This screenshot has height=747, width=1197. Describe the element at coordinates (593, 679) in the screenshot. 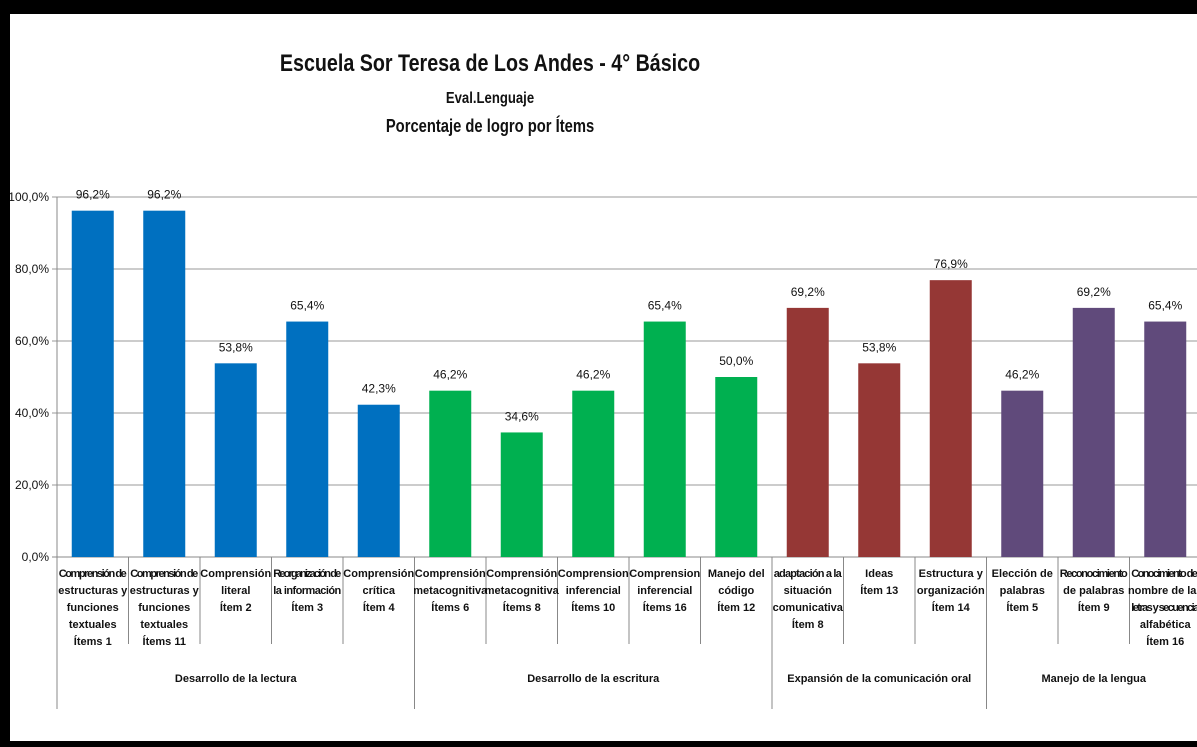

I see `group-label: Desarrollo de la escritura` at that location.